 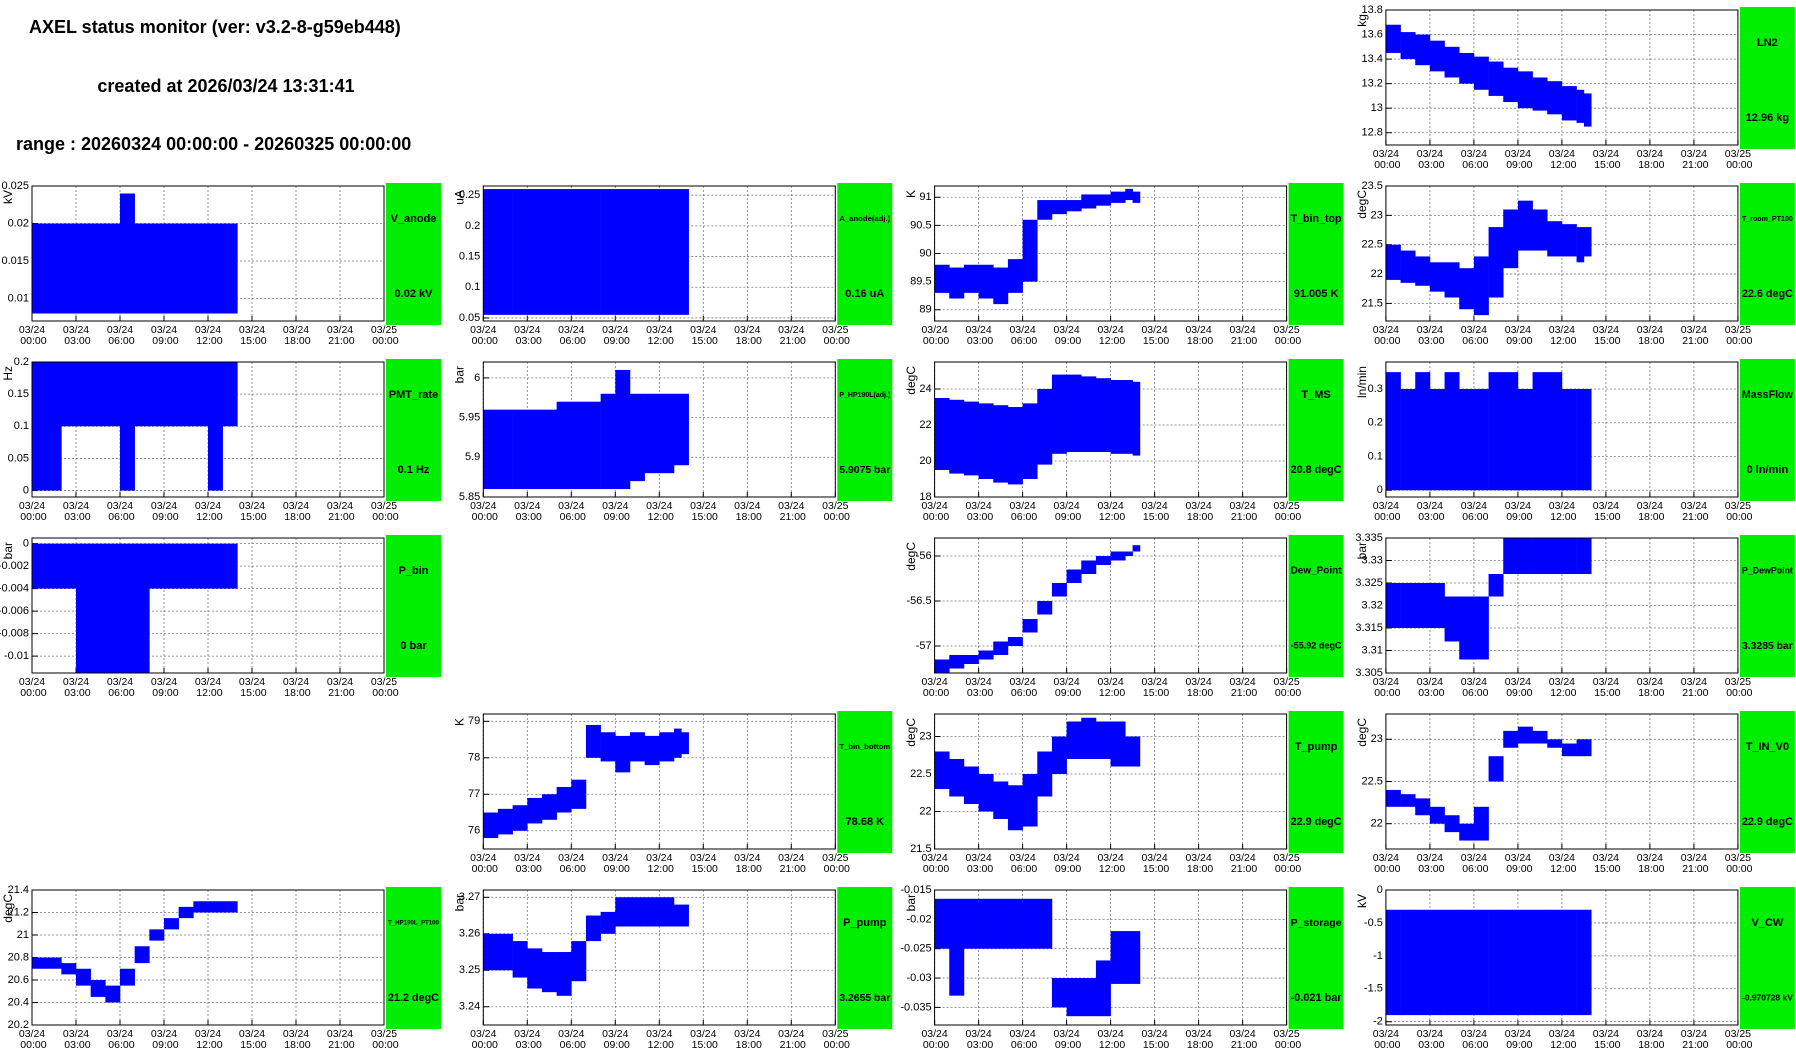 What do you see at coordinates (469, 897) in the screenshot?
I see `y-tick-label: 3.27` at bounding box center [469, 897].